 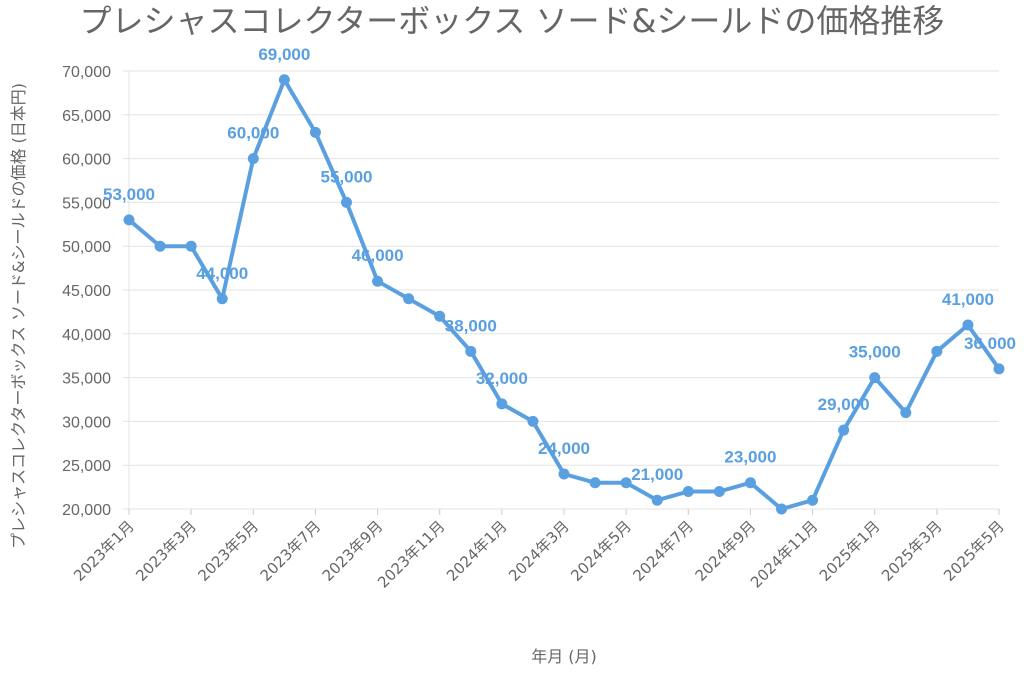 What do you see at coordinates (411, 554) in the screenshot?
I see `x-tick-label: 2023年11月` at bounding box center [411, 554].